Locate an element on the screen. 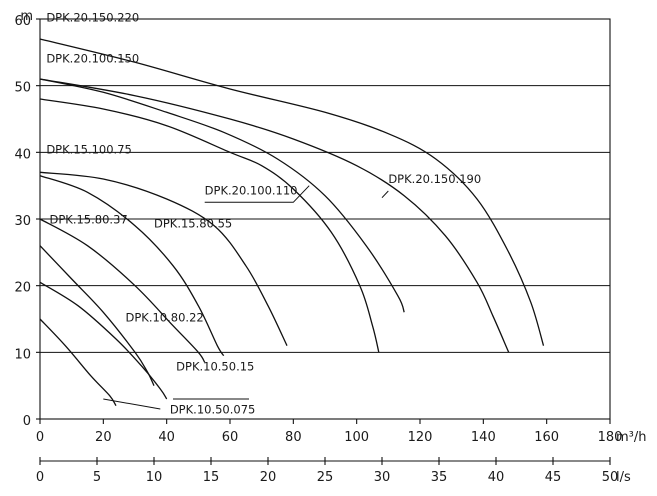 This screenshot has width=657, height=496. x-tick-label-180: 180 is located at coordinates (610, 437).